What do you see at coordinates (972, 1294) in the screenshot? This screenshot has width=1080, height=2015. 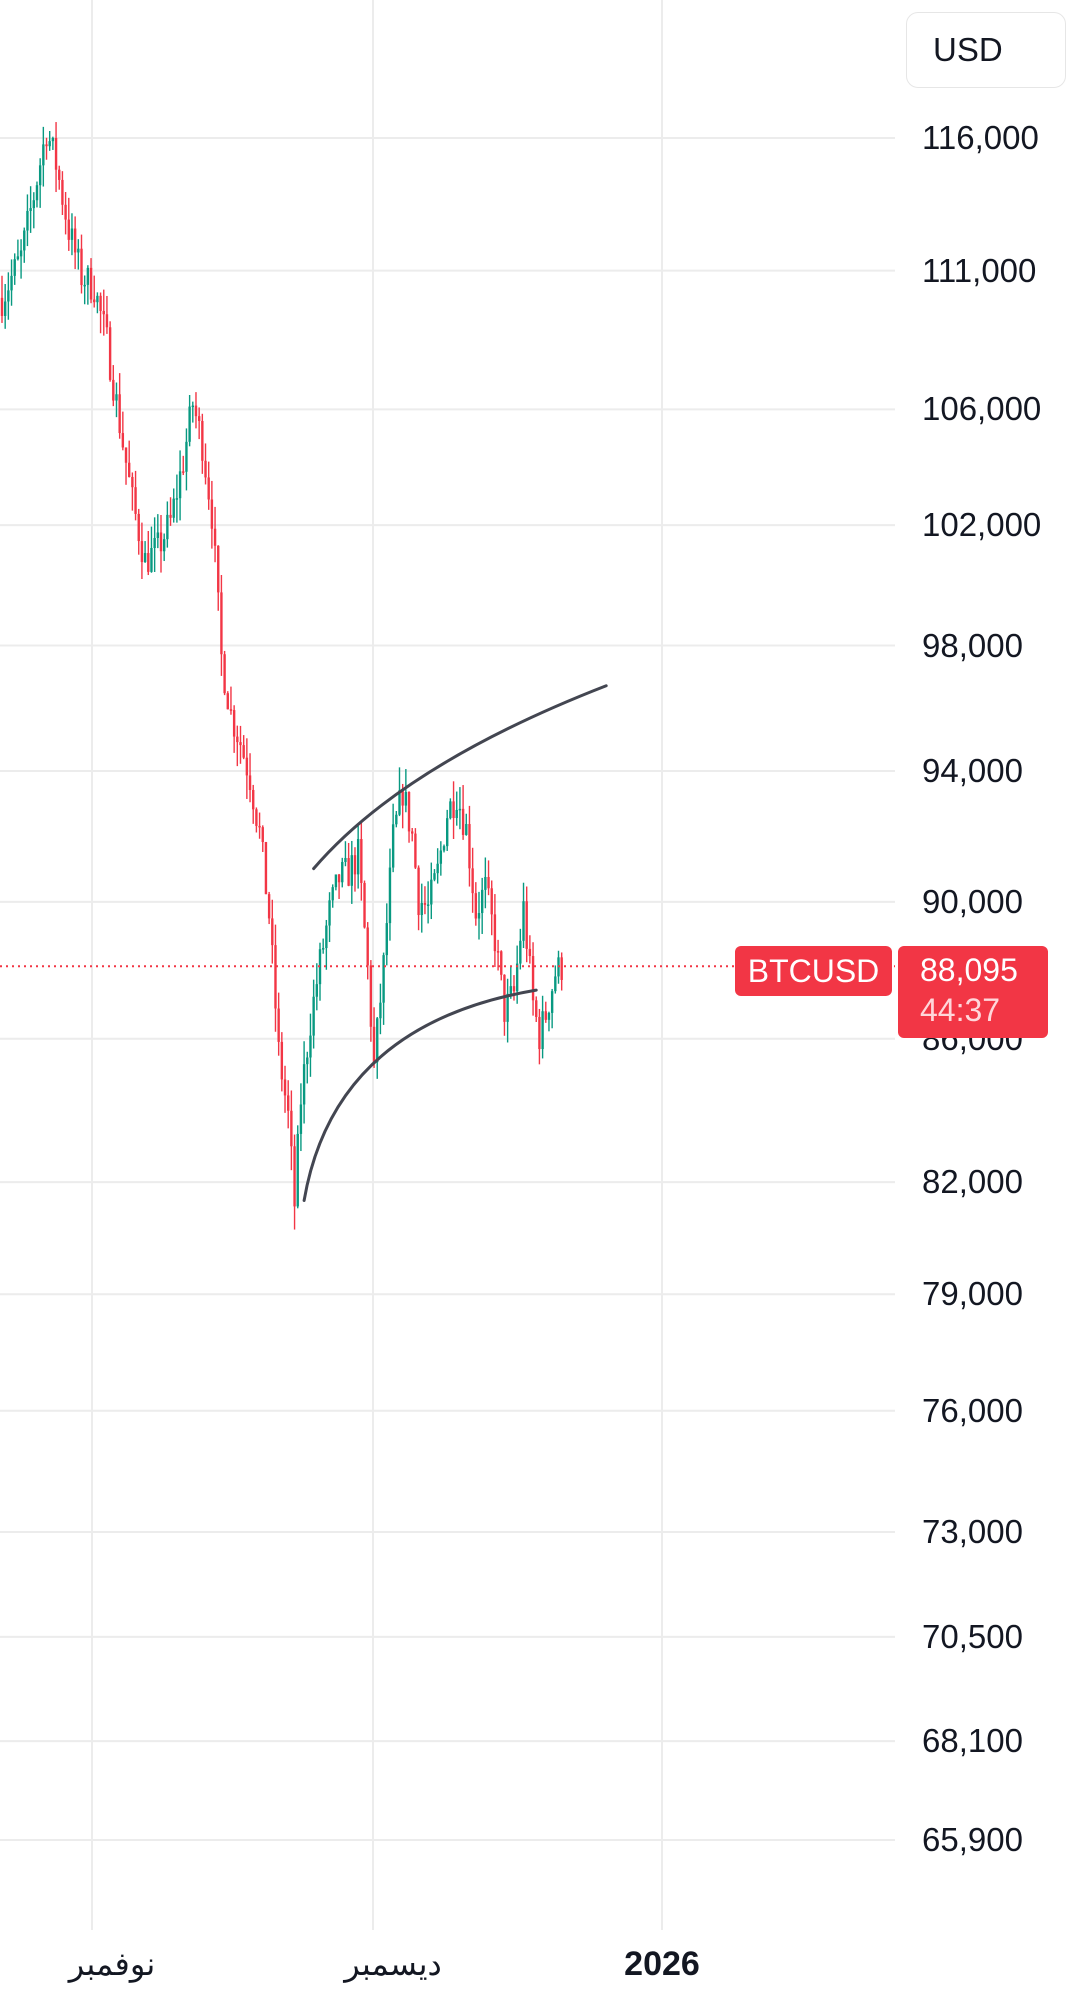 I see `price-tick-label: 79,000` at bounding box center [972, 1294].